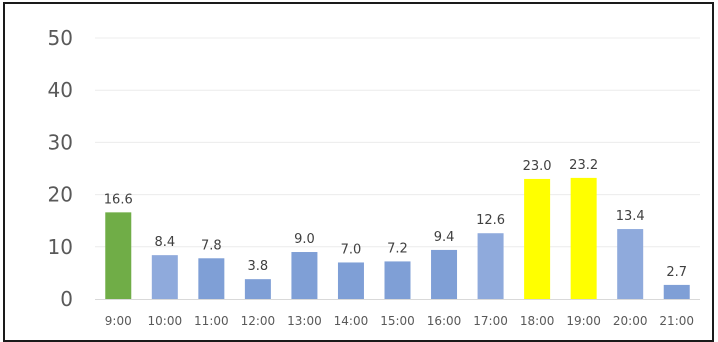  I want to click on x-tick-label: 21:00, so click(676, 321).